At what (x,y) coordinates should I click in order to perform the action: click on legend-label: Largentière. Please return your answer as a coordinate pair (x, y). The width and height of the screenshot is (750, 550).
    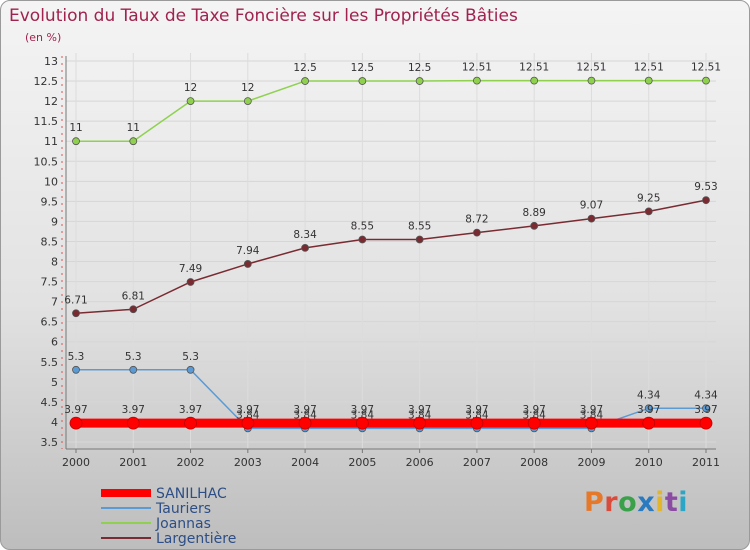
    Looking at the image, I should click on (196, 539).